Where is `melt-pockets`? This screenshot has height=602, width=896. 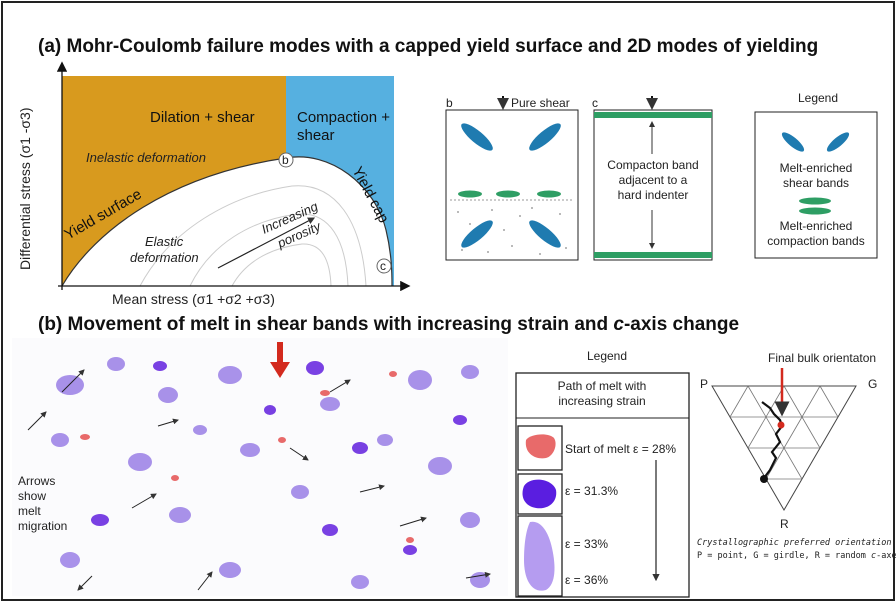 melt-pockets is located at coordinates (247, 457).